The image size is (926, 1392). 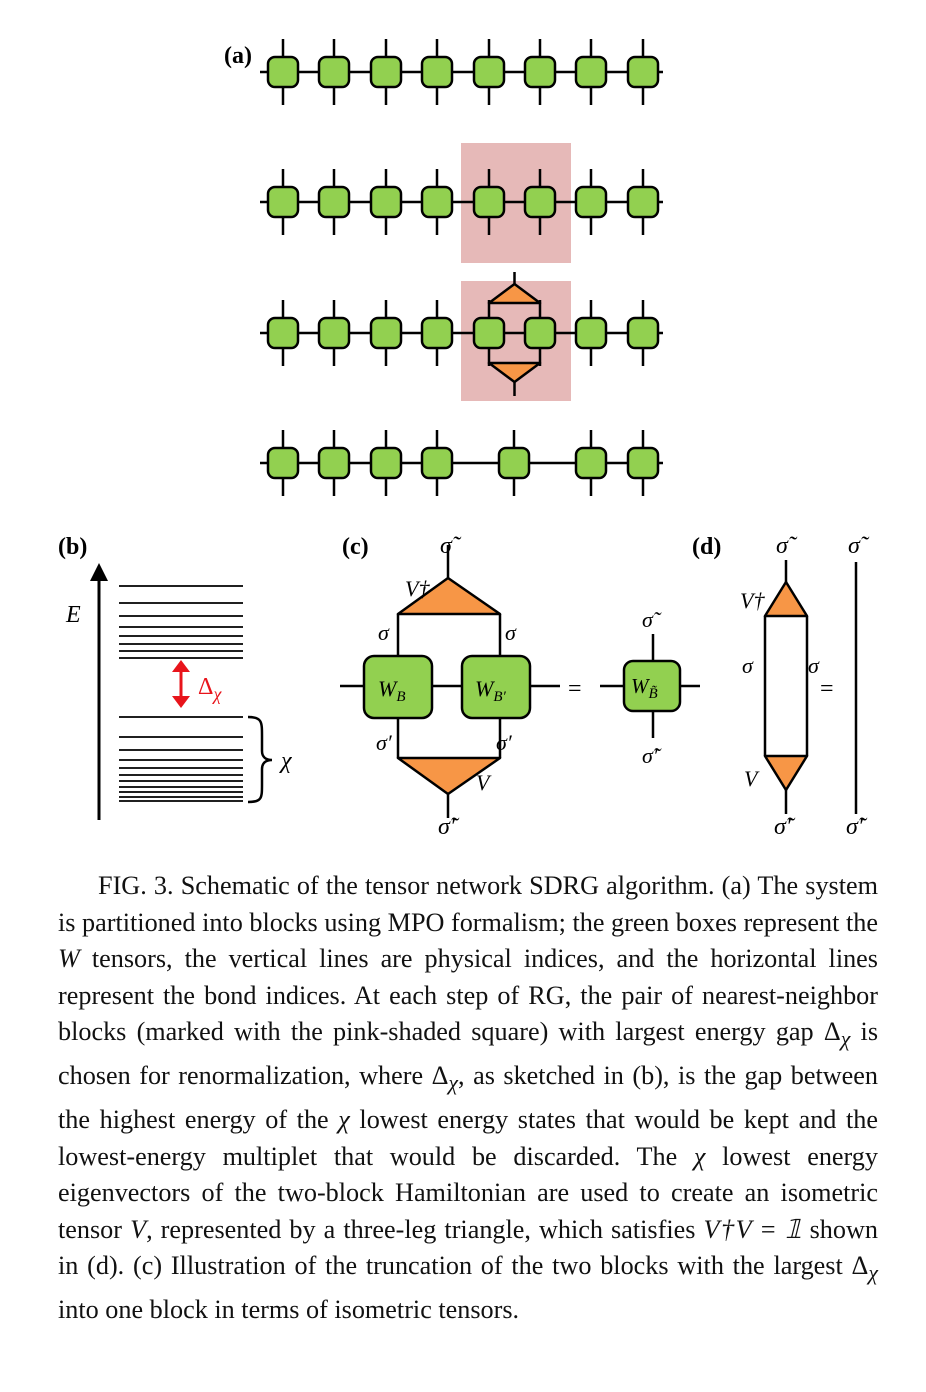 What do you see at coordinates (514, 293) in the screenshot?
I see `vdagger-triangle` at bounding box center [514, 293].